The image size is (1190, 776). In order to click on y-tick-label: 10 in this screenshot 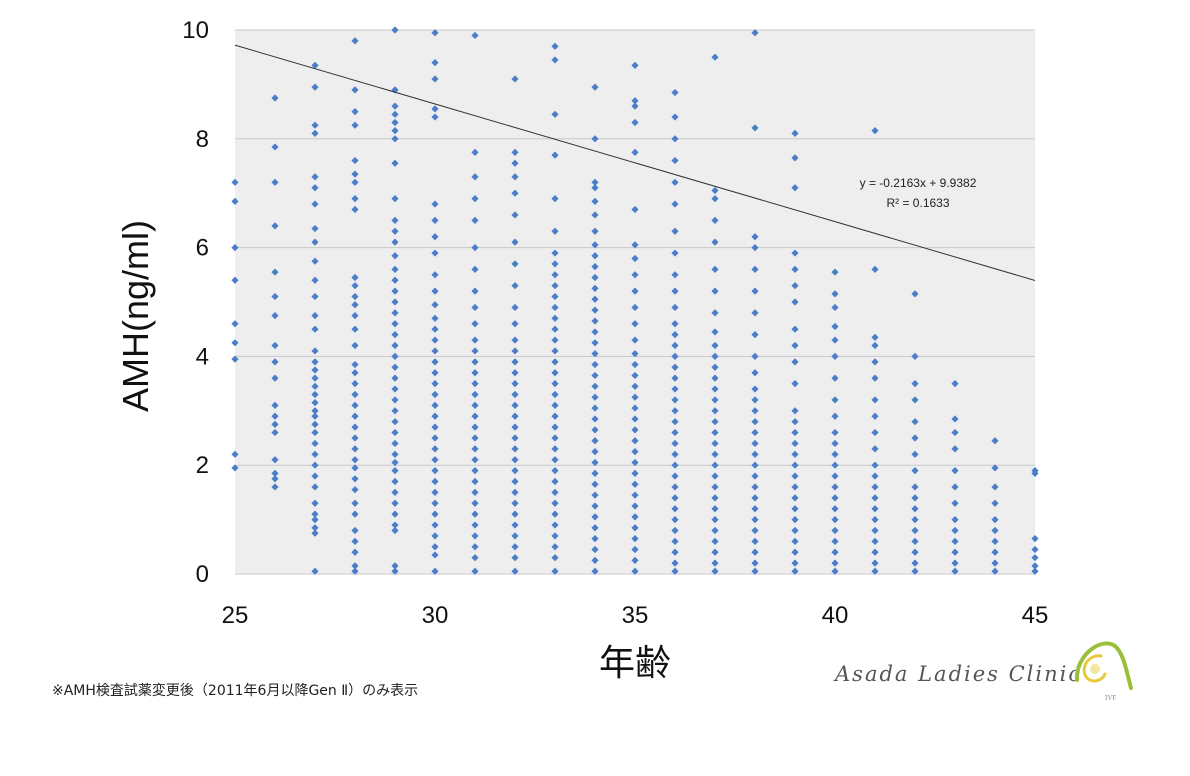, I will do `click(195, 30)`.